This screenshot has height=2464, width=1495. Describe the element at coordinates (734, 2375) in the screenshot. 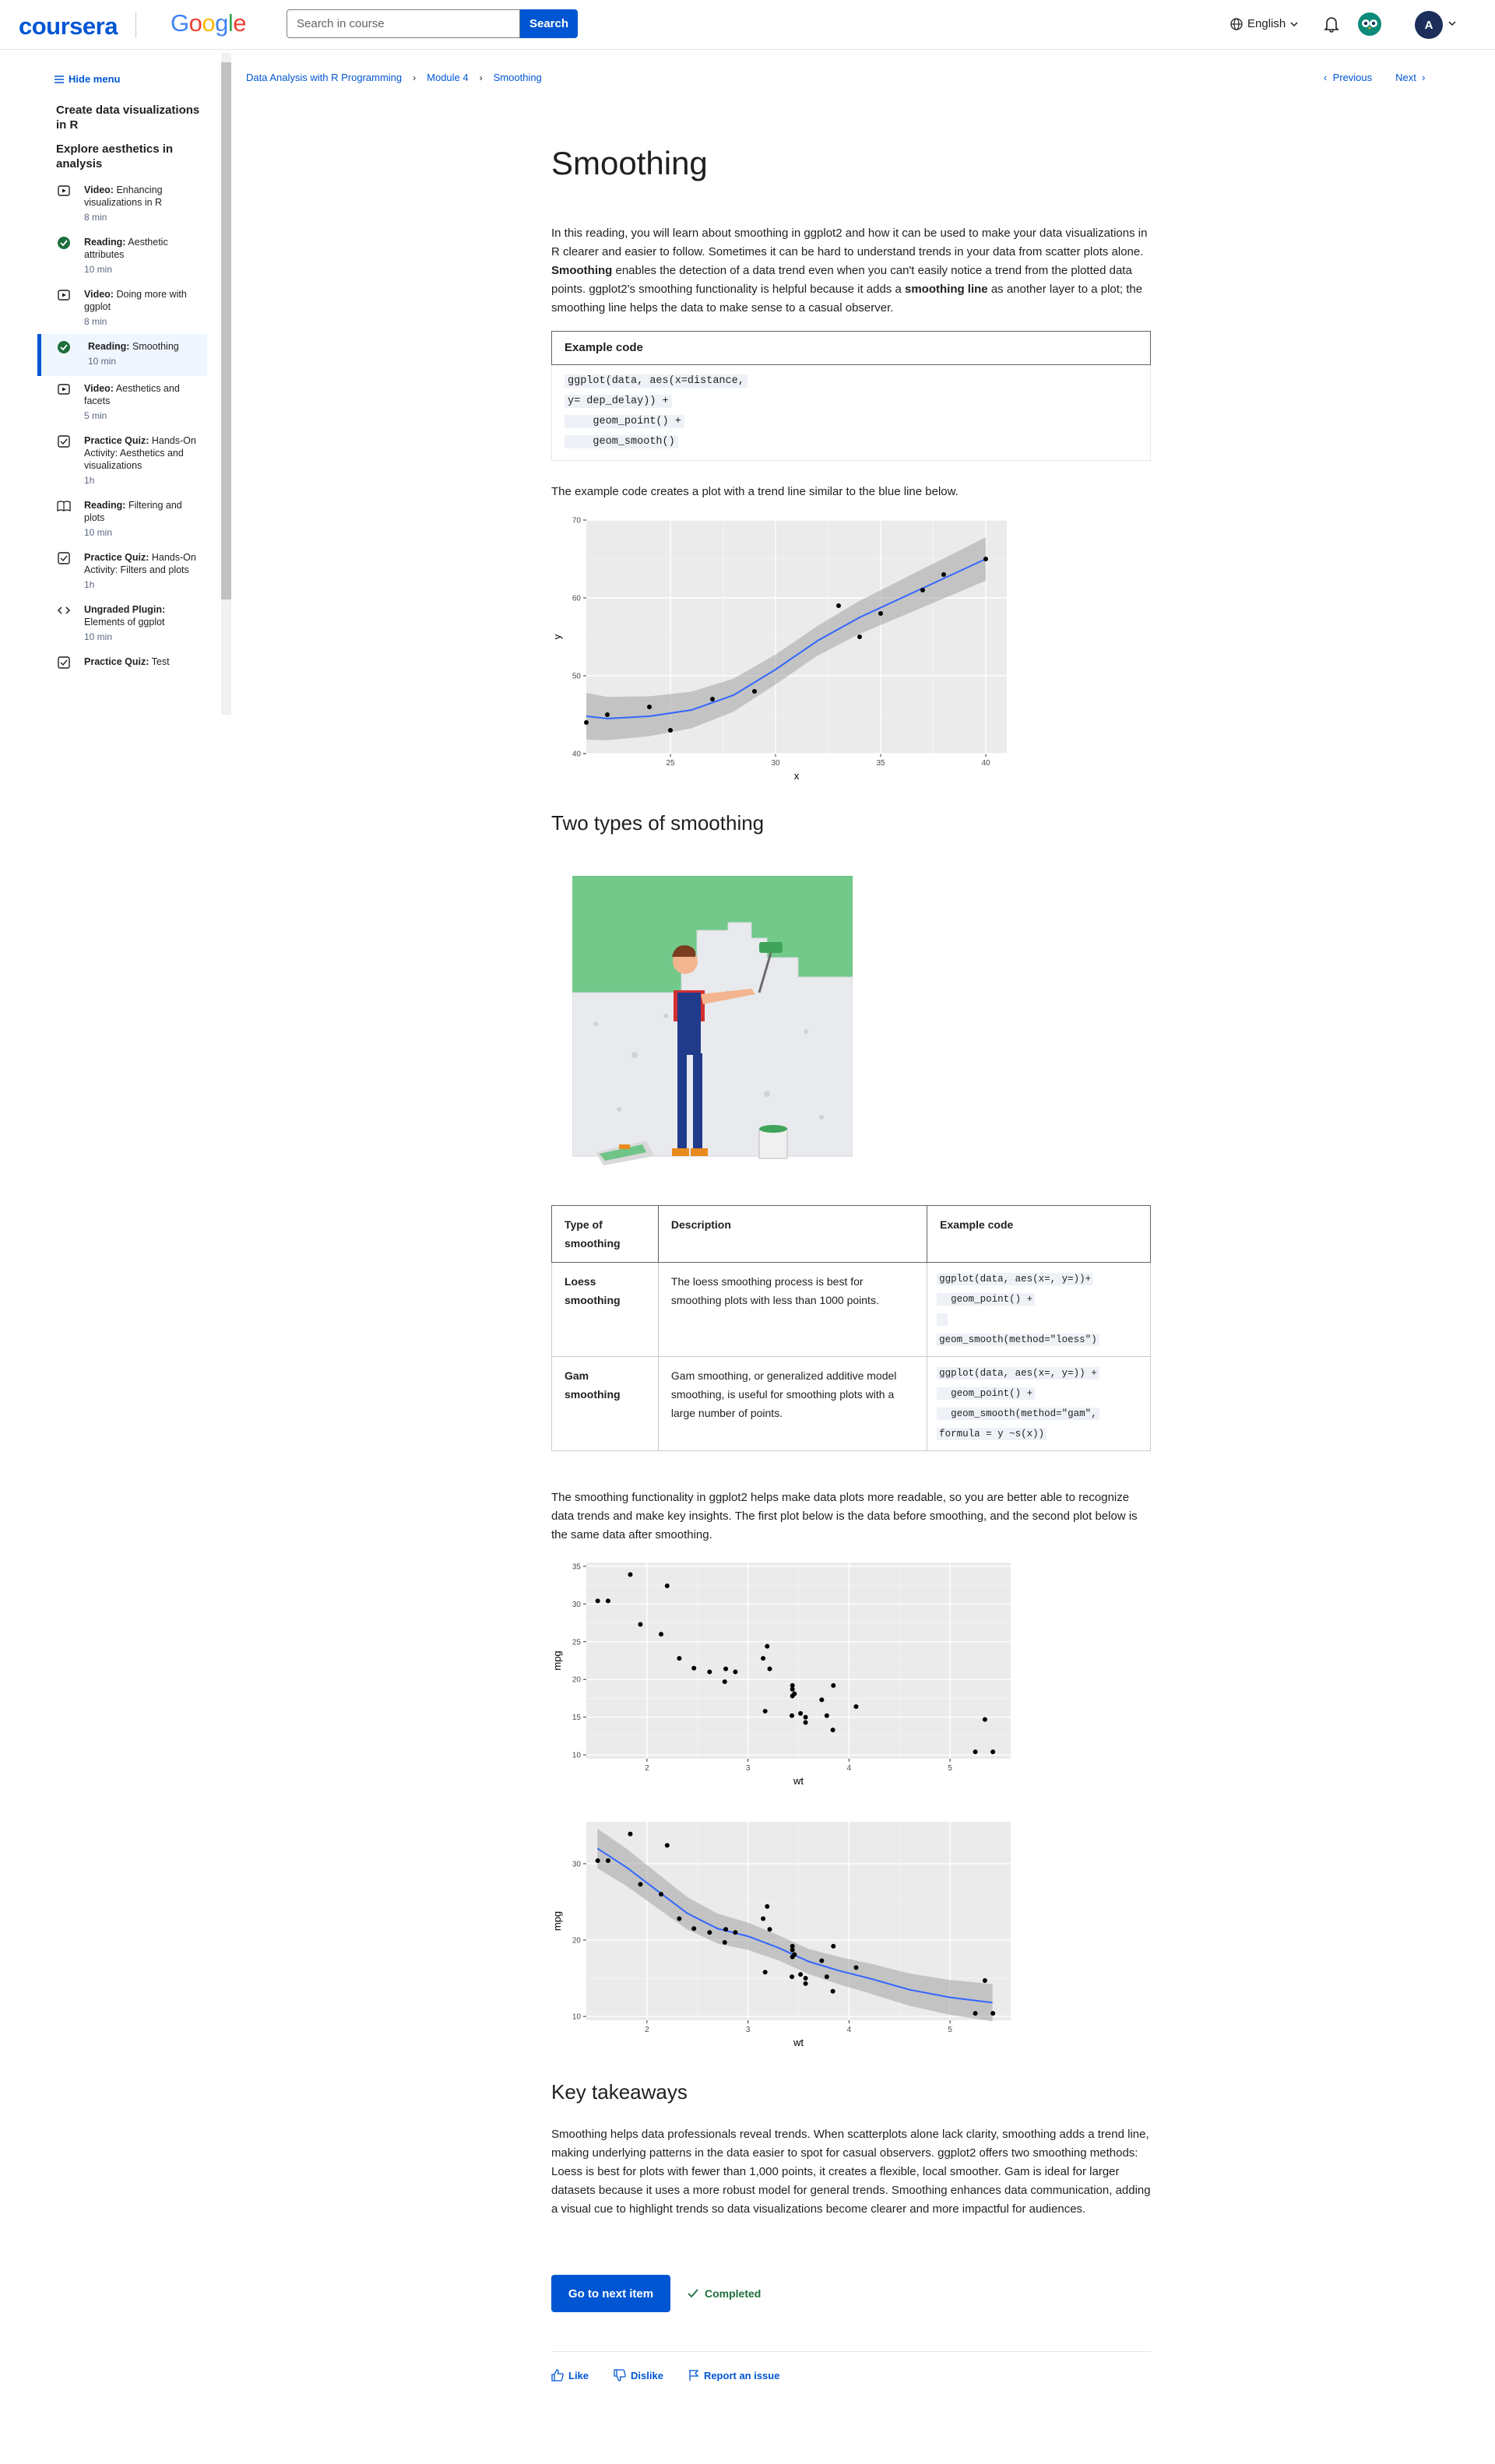

I see `report-issue-button: Report an issue` at that location.